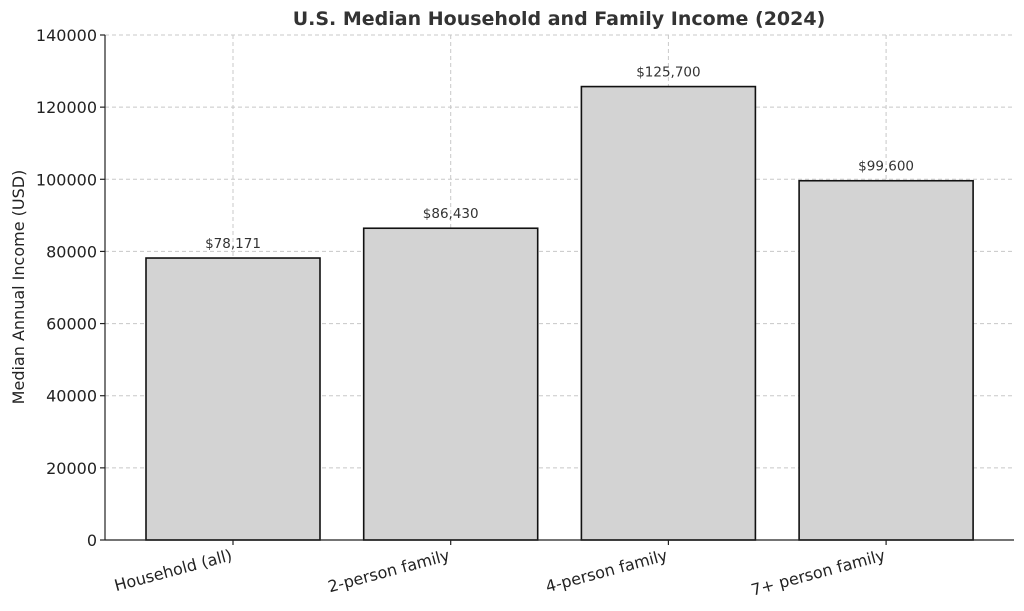  I want to click on x-tick-label: 2-person family, so click(389, 571).